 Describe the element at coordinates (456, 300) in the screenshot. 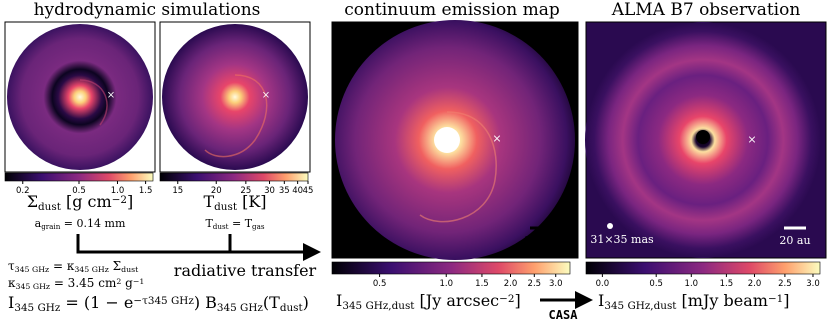

I see `label-part: [Jy arcsec` at that location.